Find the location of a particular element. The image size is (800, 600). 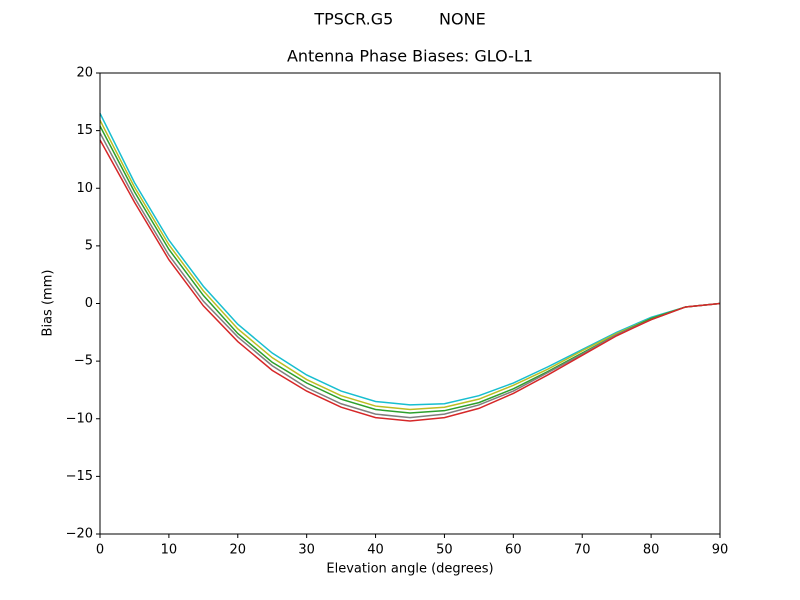

chart-title: Antenna Phase Biases: GLO-L1 is located at coordinates (410, 56).